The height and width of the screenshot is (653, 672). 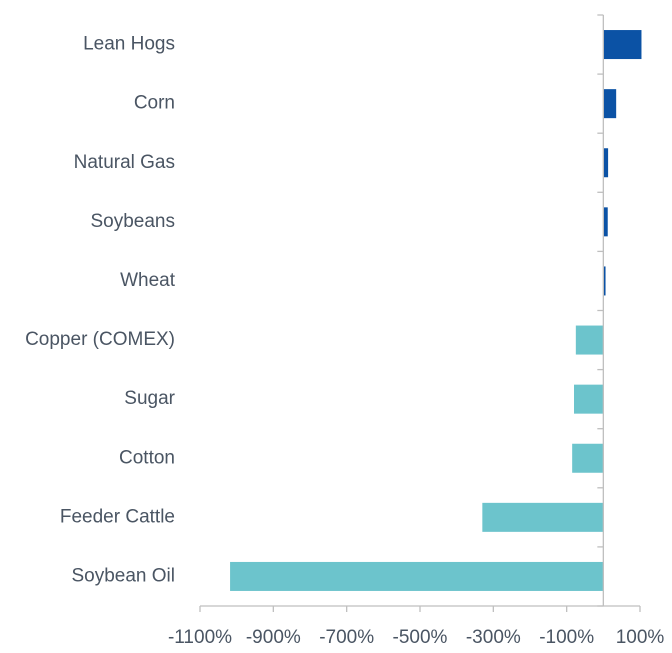 I want to click on x-tick-label: -300%, so click(x=493, y=637).